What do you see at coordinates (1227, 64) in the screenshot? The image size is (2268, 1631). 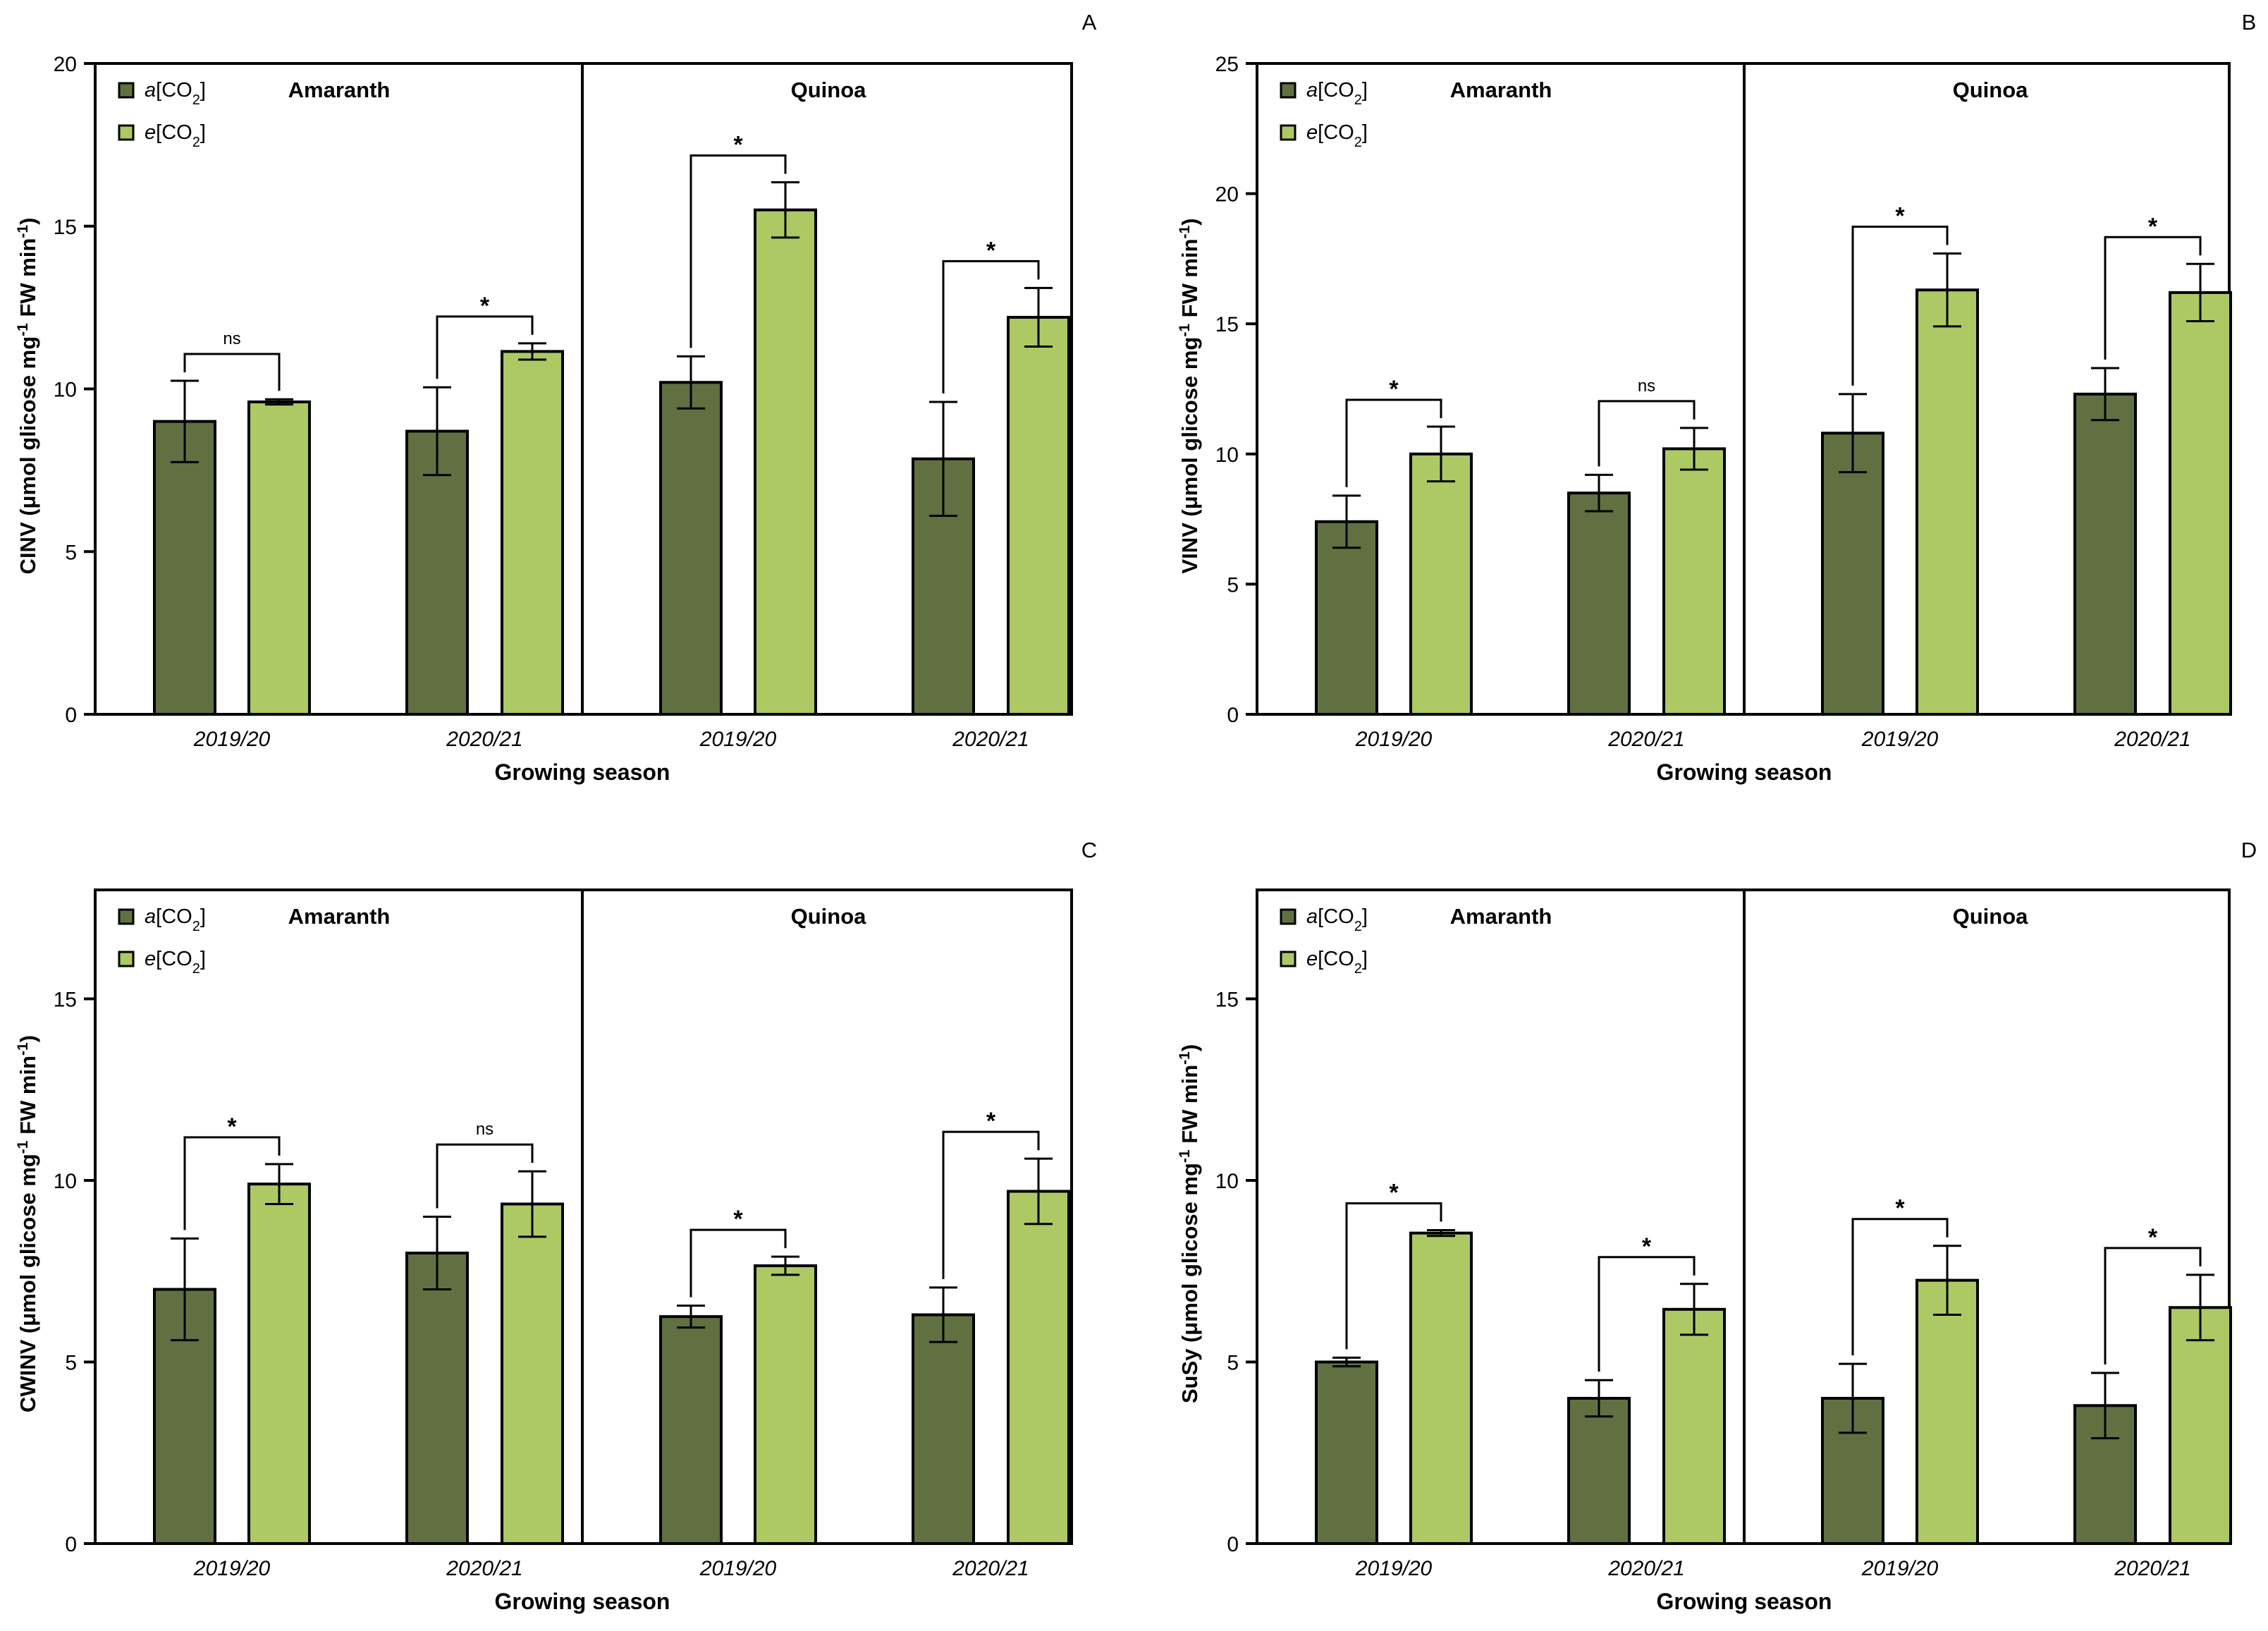 I see `y-tick-label: 25` at bounding box center [1227, 64].